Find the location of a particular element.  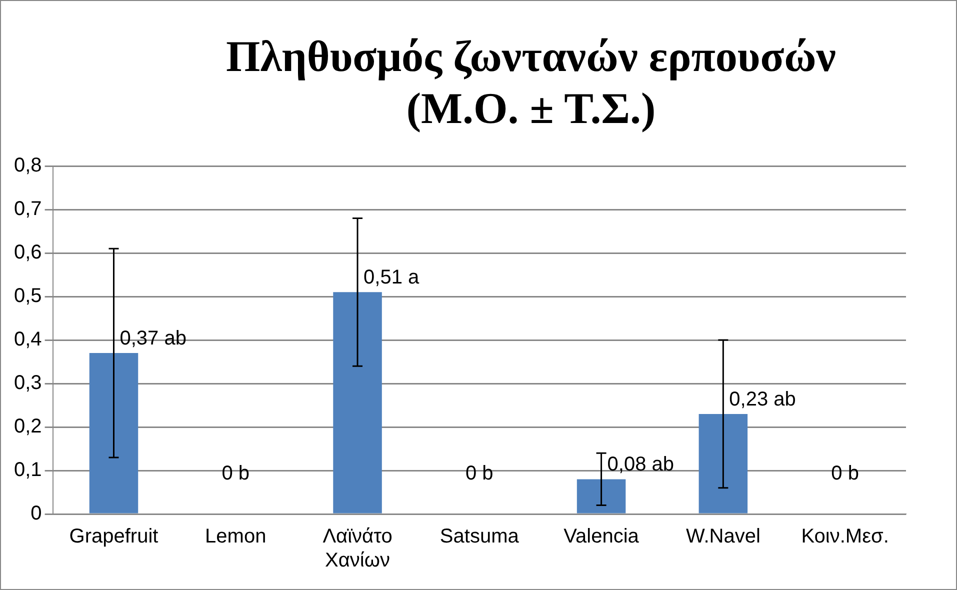

y-tick-label: 0,8 is located at coordinates (28, 165).